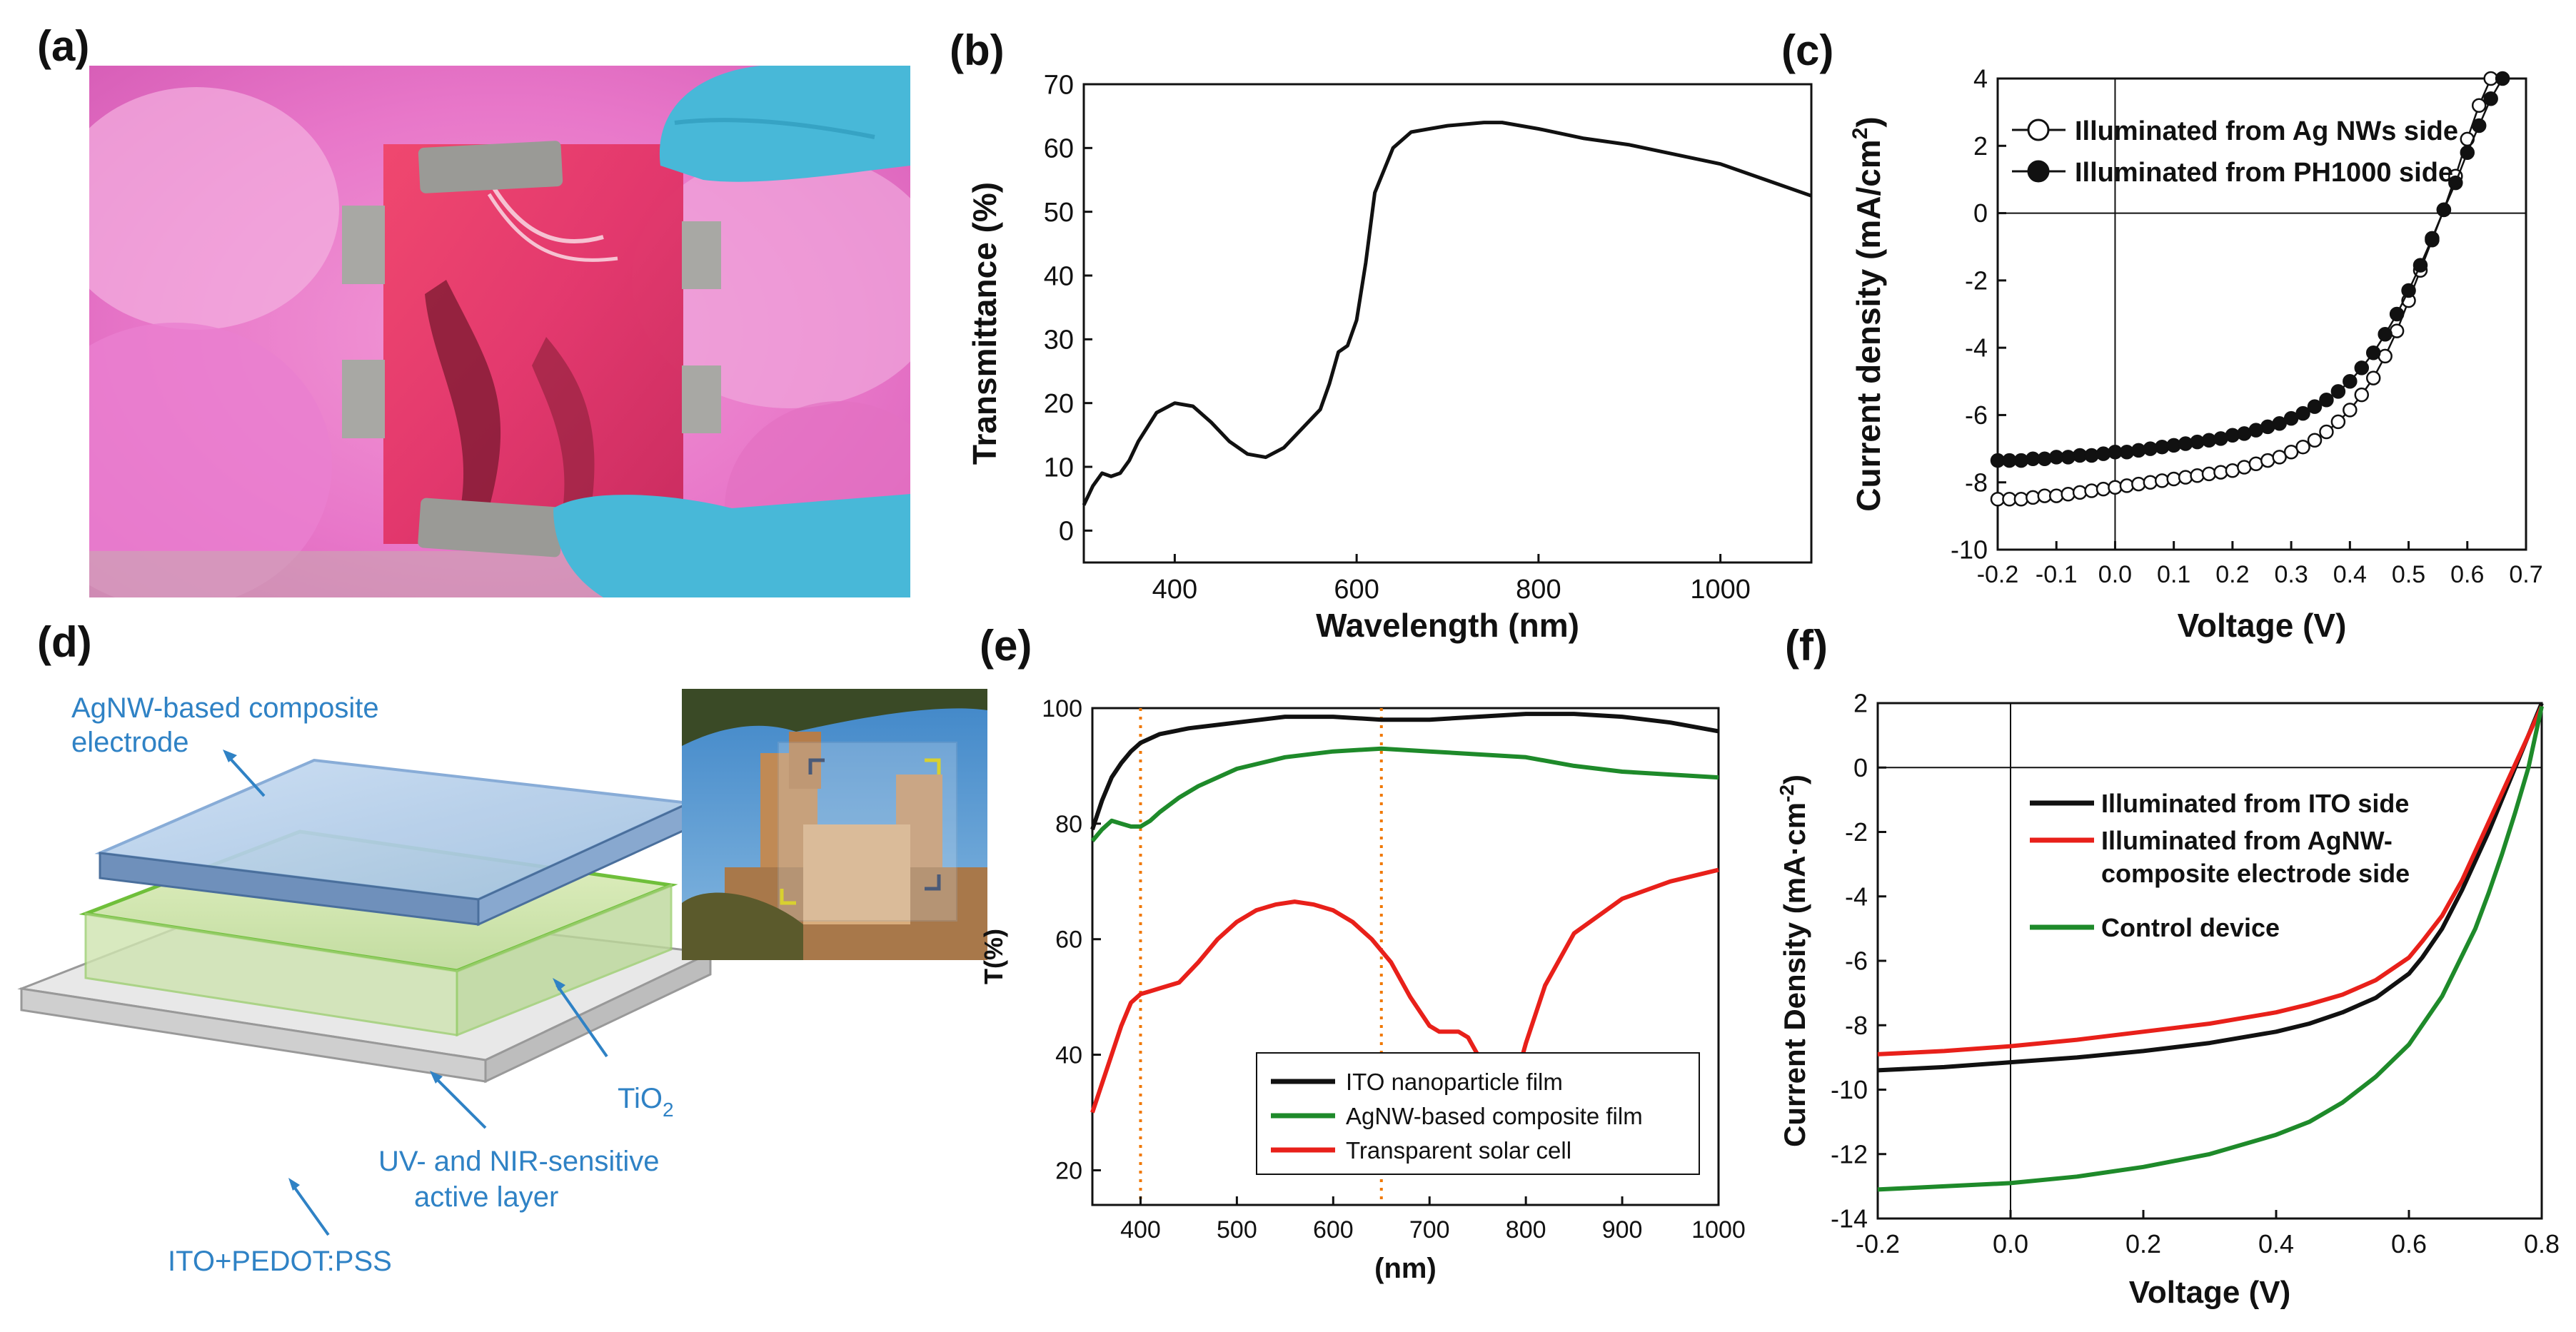 This screenshot has height=1332, width=2576. What do you see at coordinates (1857, 961) in the screenshot?
I see `f-ytick-label: -6` at bounding box center [1857, 961].